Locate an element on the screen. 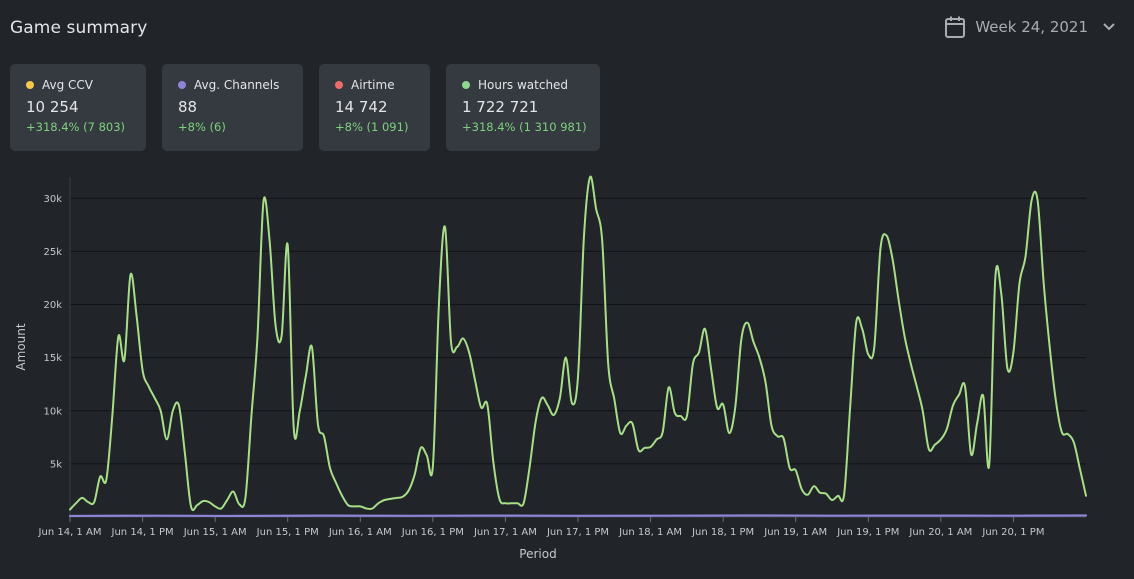 The height and width of the screenshot is (579, 1134). x-tick-label: Jun 15, 1 AM is located at coordinates (215, 532).